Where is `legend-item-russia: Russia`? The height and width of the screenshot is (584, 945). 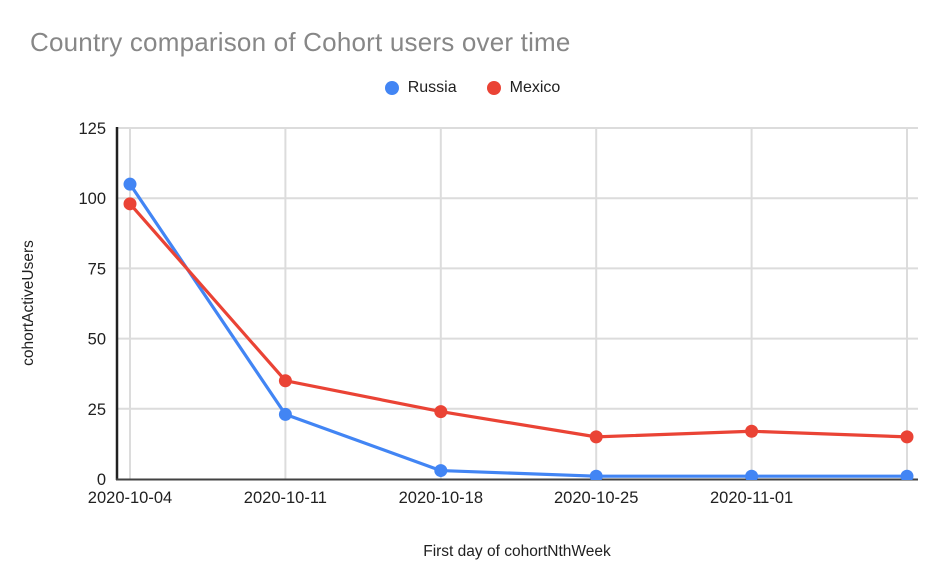
legend-item-russia: Russia is located at coordinates (420, 88).